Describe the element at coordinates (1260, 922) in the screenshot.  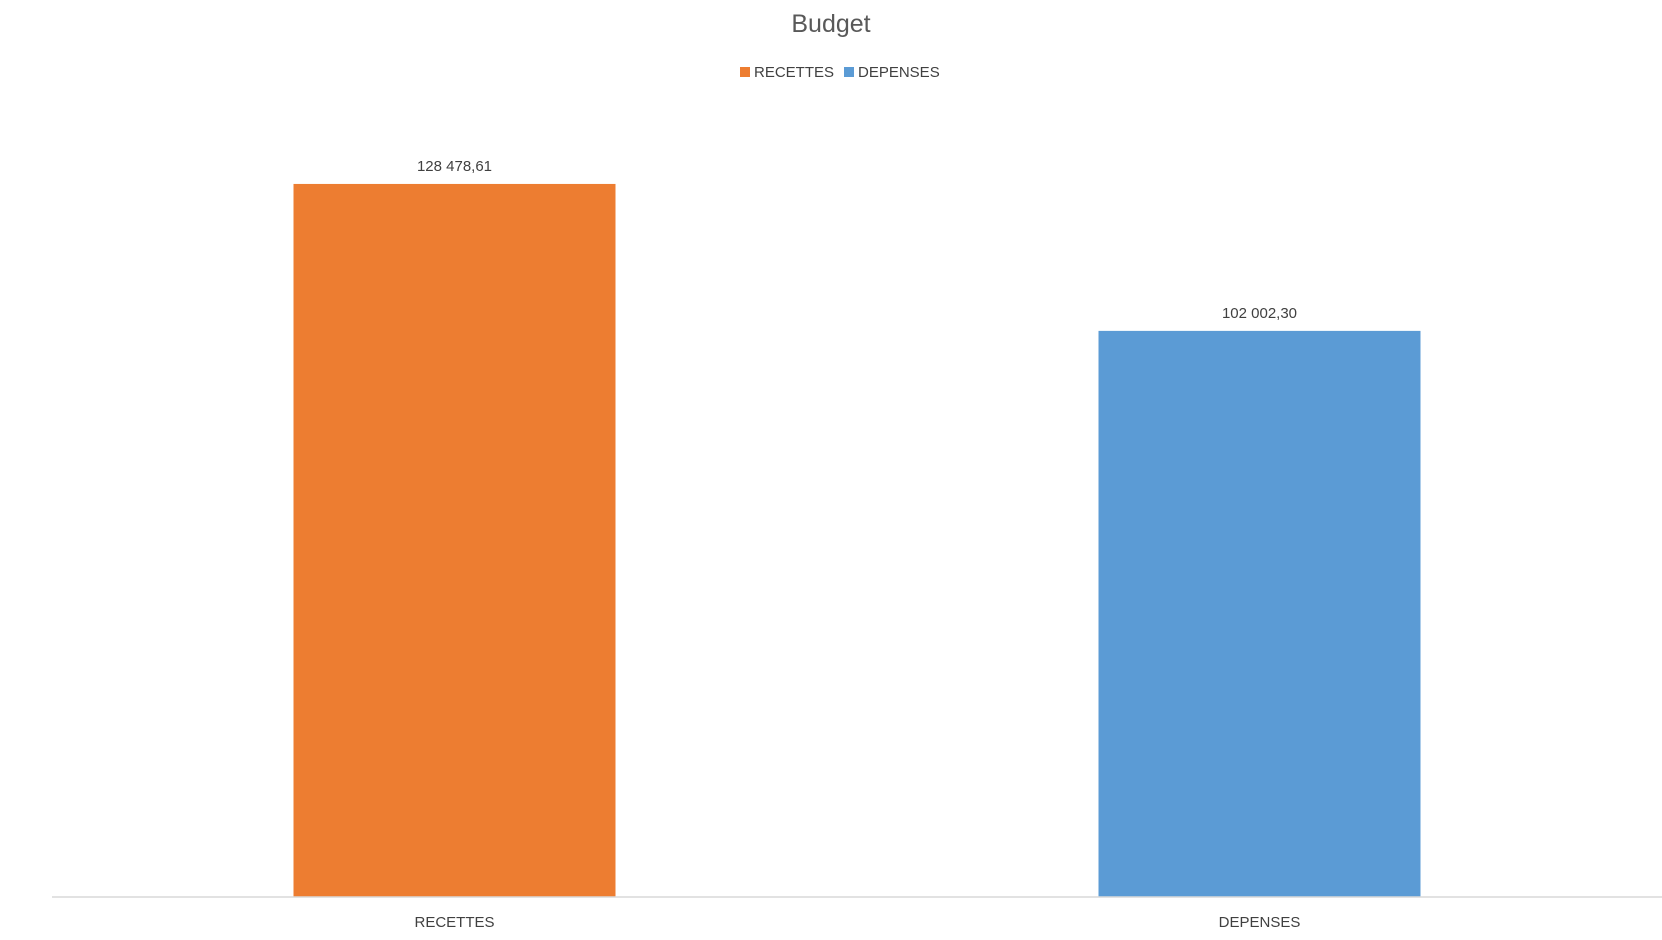
I see `x-tick-label-depenses: DEPENSES` at that location.